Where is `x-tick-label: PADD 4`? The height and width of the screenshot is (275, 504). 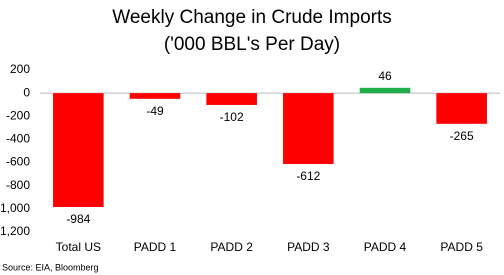 x-tick-label: PADD 4 is located at coordinates (385, 247).